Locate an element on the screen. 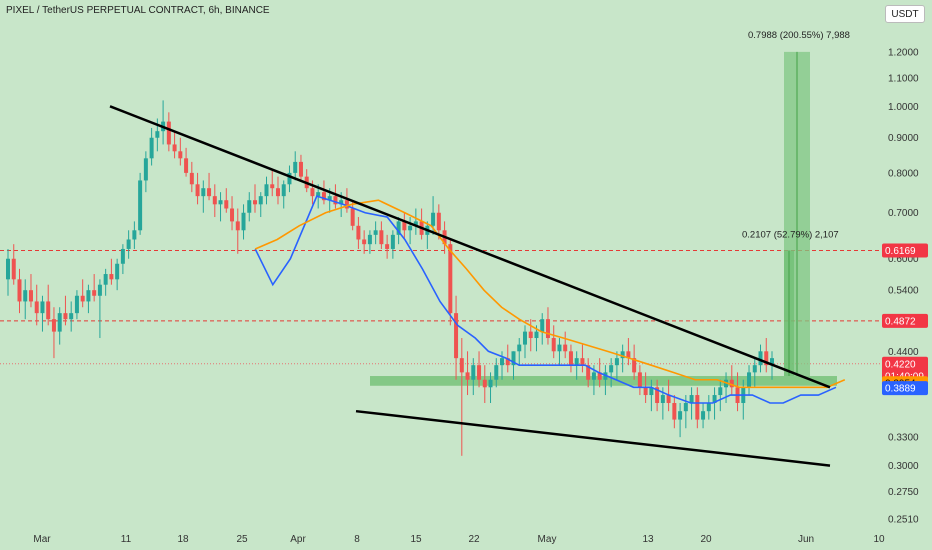 The height and width of the screenshot is (550, 932). currency-button: USDT is located at coordinates (905, 14).